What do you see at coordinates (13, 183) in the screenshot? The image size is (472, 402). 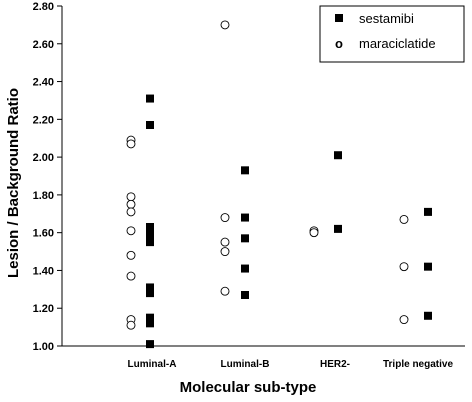 I see `y-axis-title: Lesion / Background Ratio` at bounding box center [13, 183].